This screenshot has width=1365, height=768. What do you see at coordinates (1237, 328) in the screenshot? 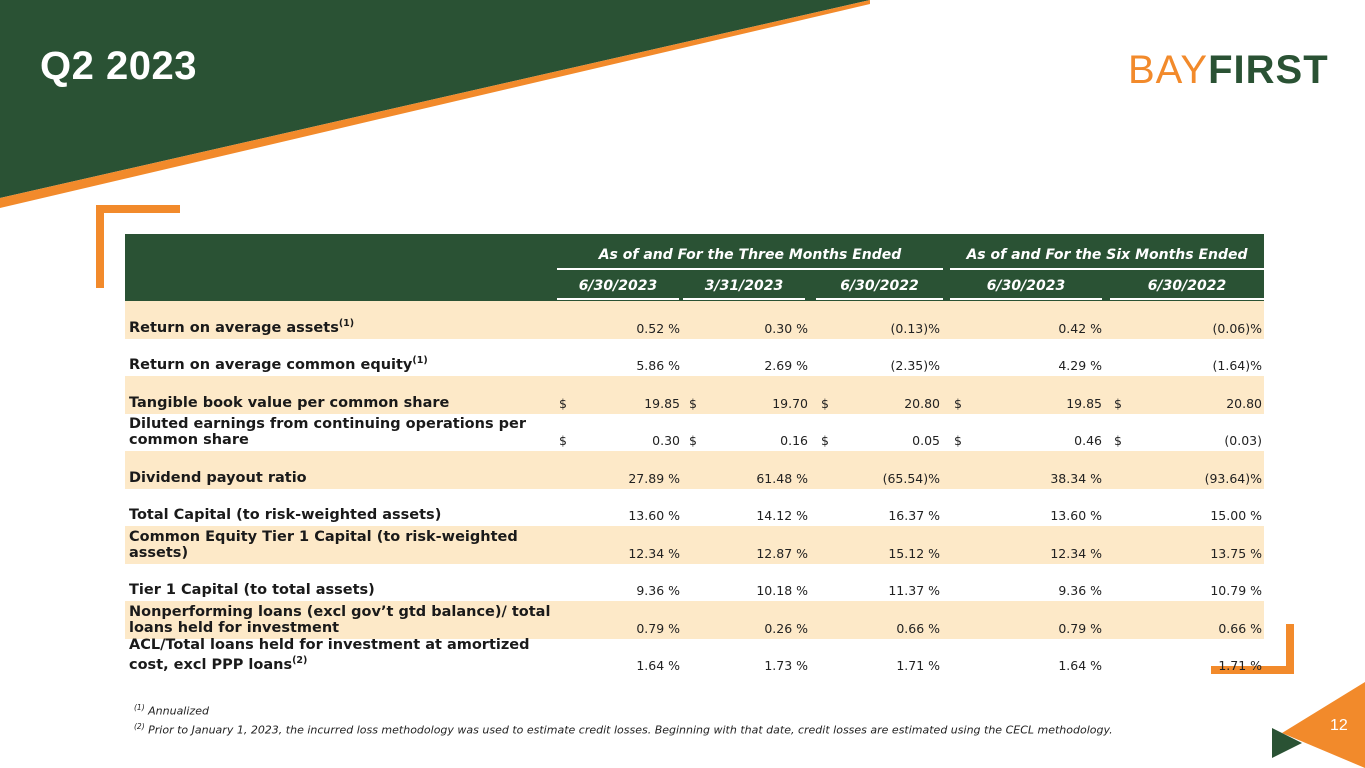
I see `table-cell: (0.06)%` at bounding box center [1237, 328].